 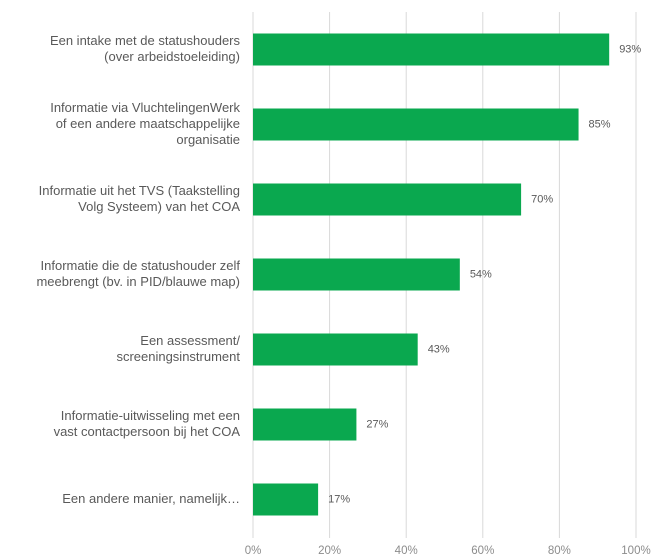 I want to click on value-label: 54%, so click(x=481, y=274).